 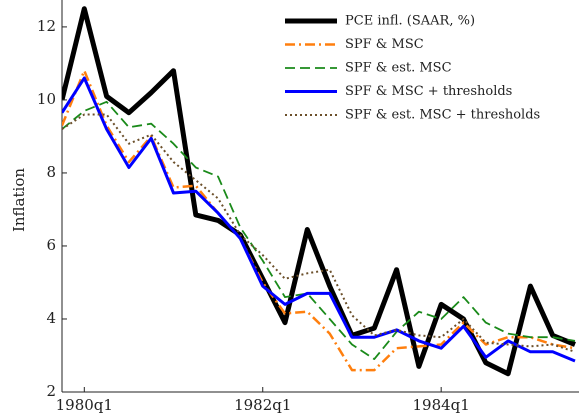 What do you see at coordinates (441, 405) in the screenshot?
I see `x-tick-label: 1984q1` at bounding box center [441, 405].